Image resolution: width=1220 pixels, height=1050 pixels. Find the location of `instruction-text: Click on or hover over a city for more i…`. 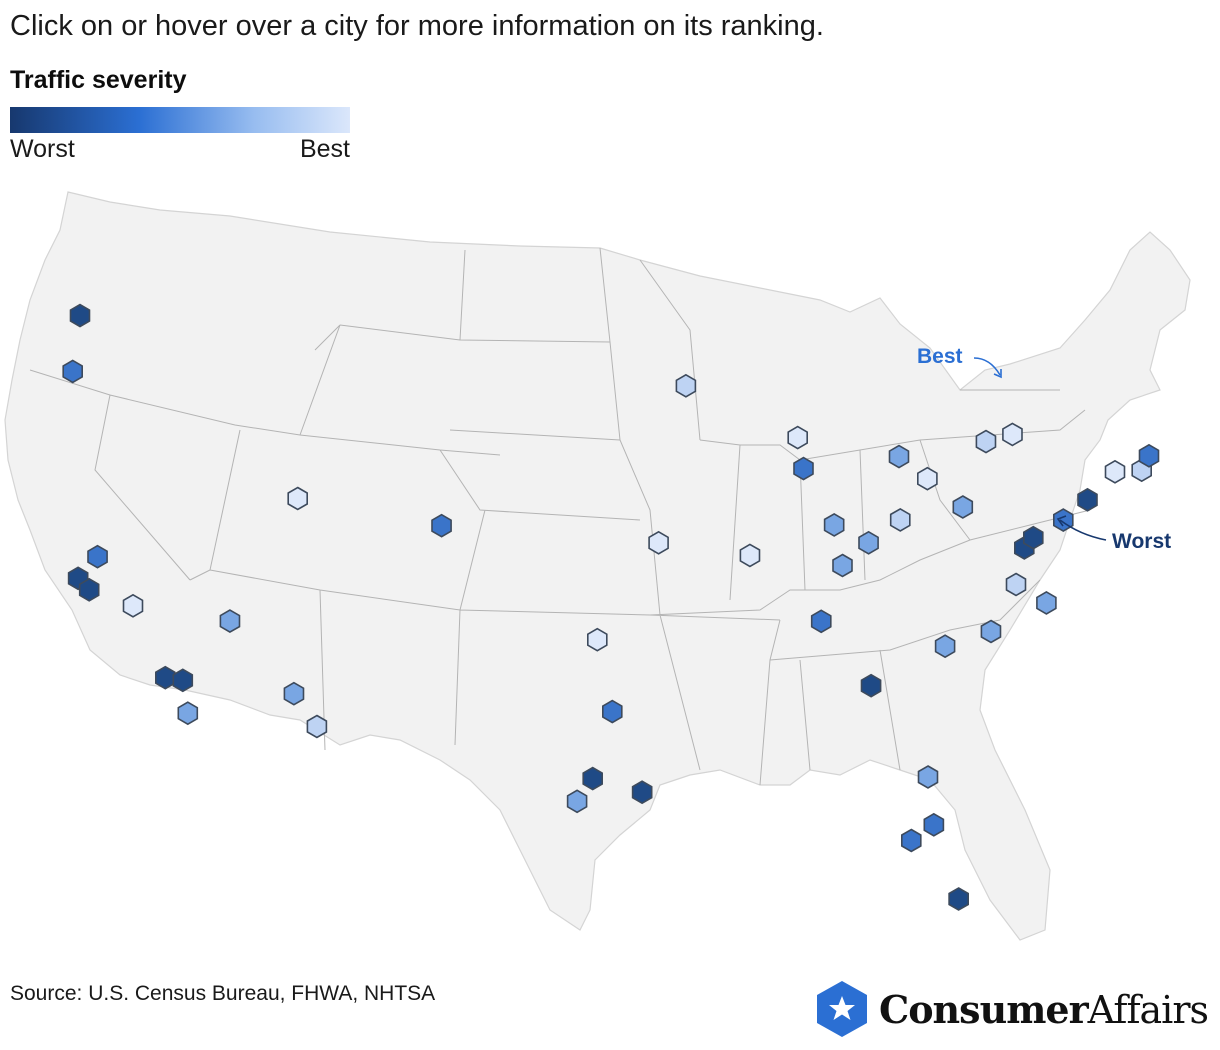

instruction-text: Click on or hover over a city for more i… is located at coordinates (417, 26).